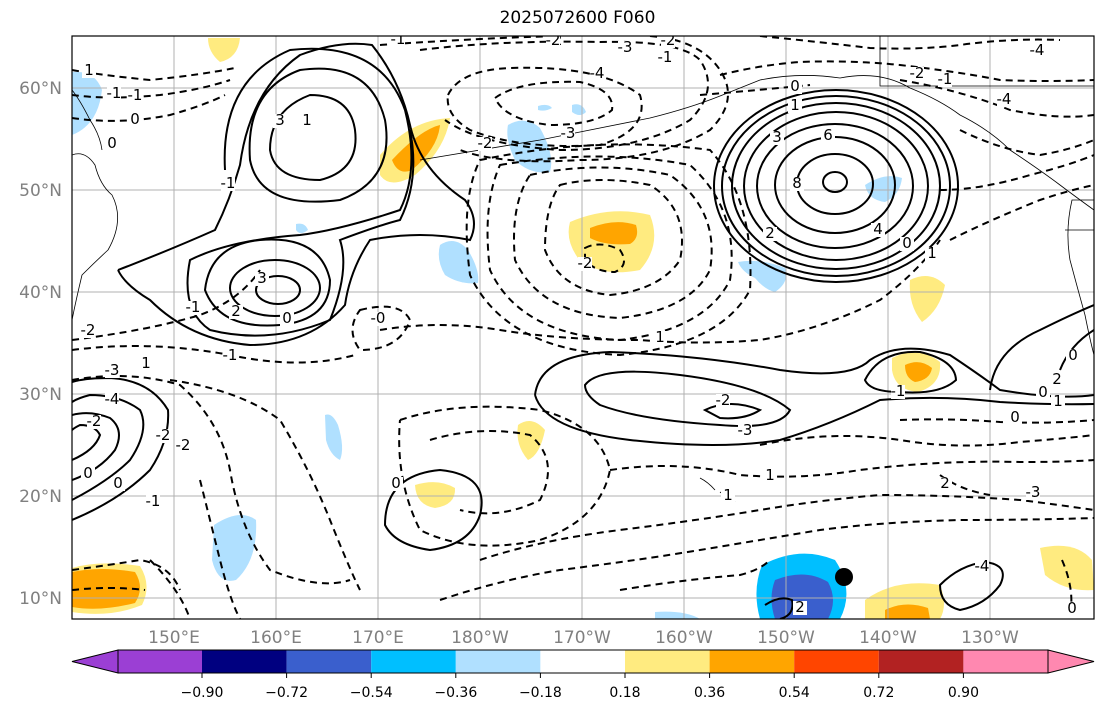  I want to click on lat-label: 60°N, so click(40, 89).